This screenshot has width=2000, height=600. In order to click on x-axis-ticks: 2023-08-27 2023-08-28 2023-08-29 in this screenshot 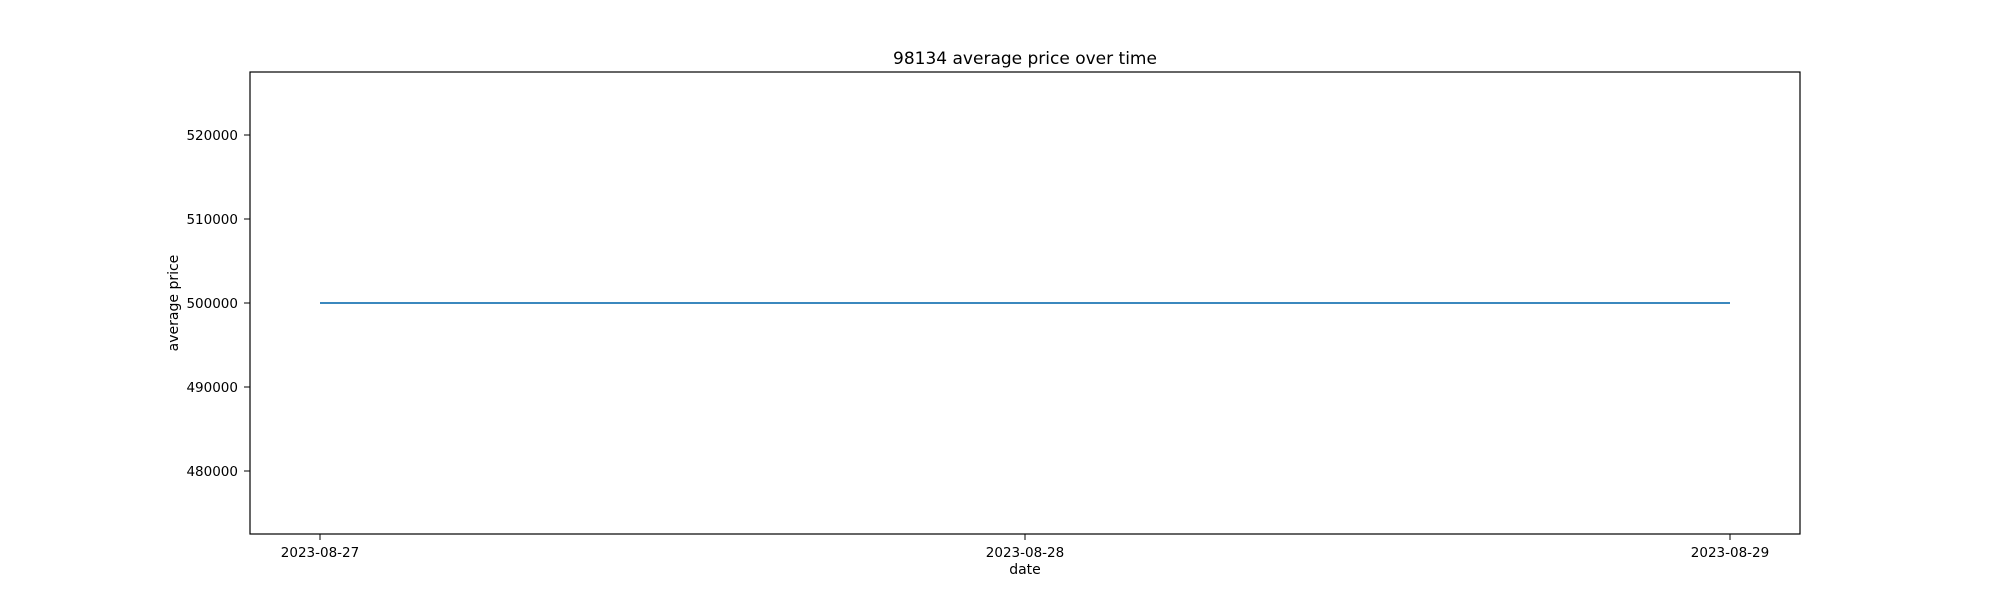, I will do `click(1025, 547)`.